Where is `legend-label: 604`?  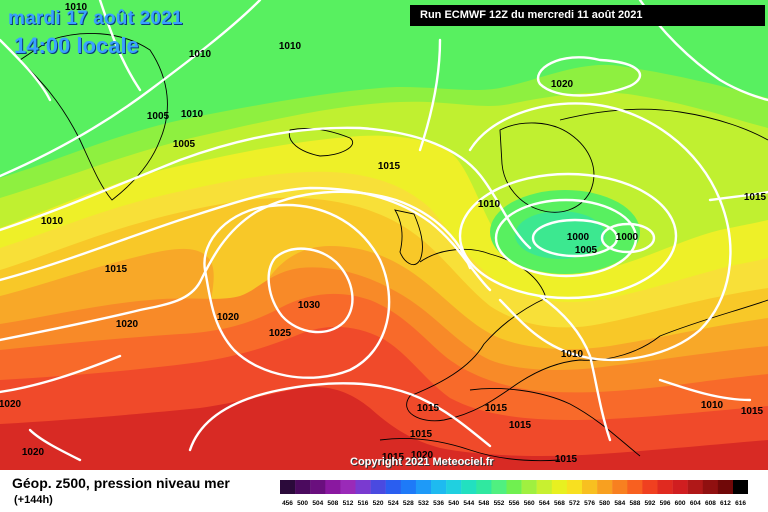
legend-label: 604 is located at coordinates (695, 503).